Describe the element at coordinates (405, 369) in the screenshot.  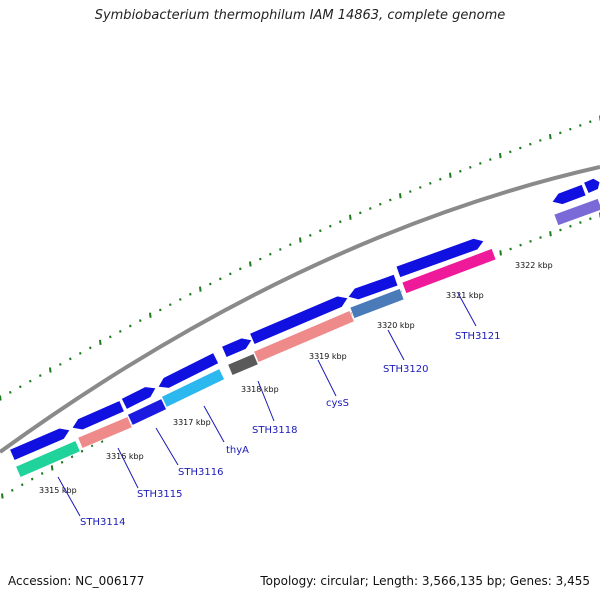
I see `gene-label: STH3120` at that location.